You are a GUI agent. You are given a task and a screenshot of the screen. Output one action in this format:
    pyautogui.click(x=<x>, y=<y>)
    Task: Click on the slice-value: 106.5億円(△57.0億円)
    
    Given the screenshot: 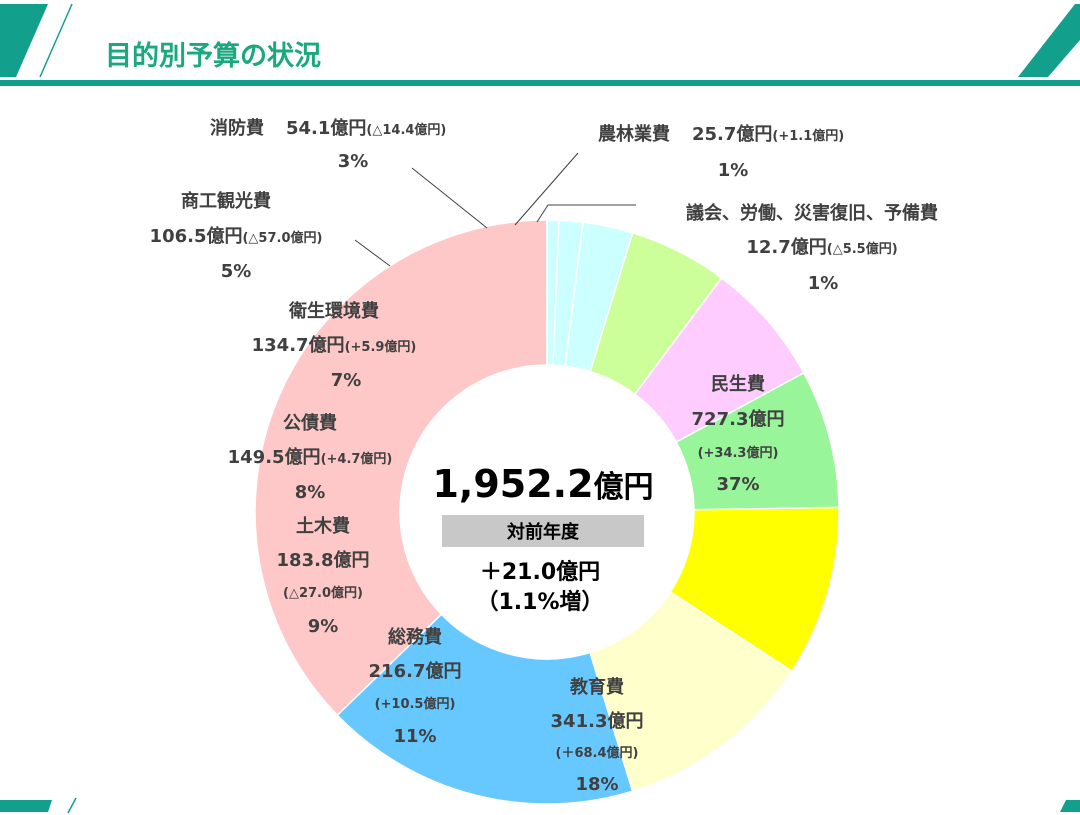 What is the action you would take?
    pyautogui.click(x=236, y=236)
    